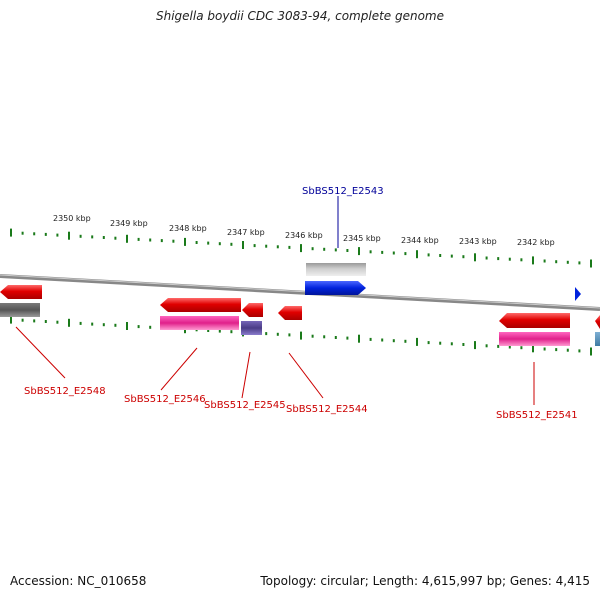 This screenshot has width=600, height=600. Describe the element at coordinates (246, 375) in the screenshot. I see `leader-line-e2545` at that location.